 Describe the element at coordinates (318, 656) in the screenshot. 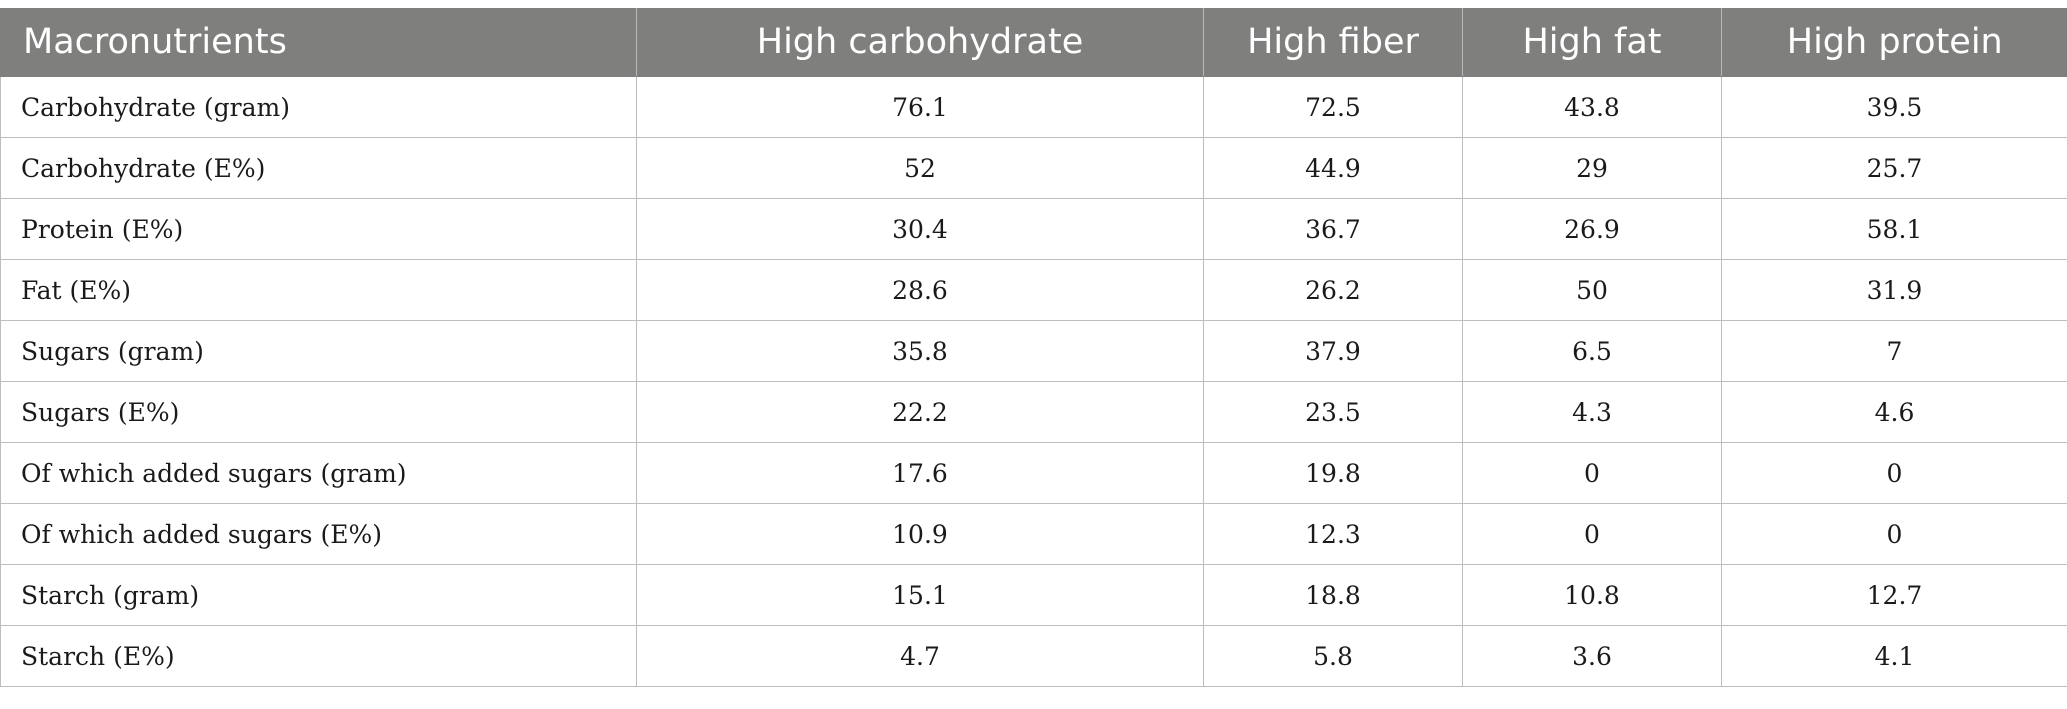

I see `row-label: Starch (E%)` at that location.